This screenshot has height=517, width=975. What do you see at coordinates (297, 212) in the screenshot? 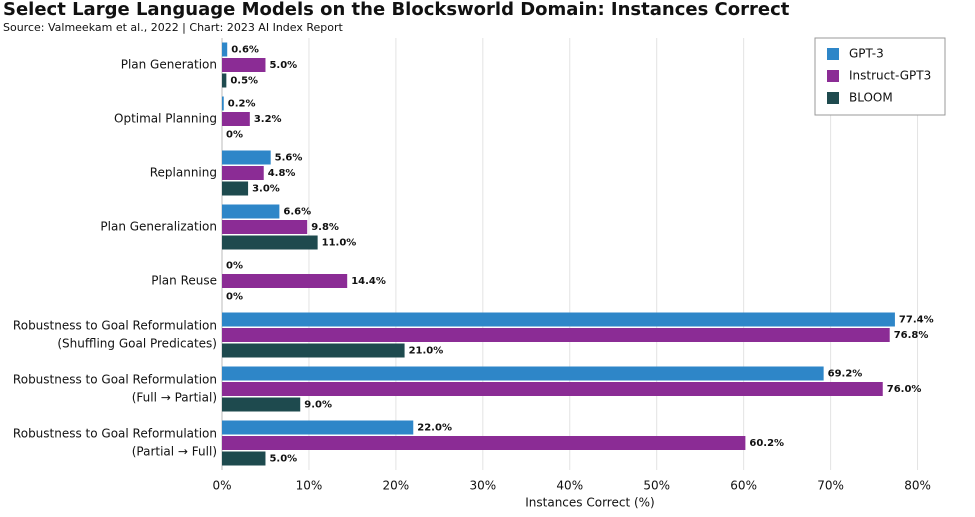
I see `value-label: 6.6%` at bounding box center [297, 212].